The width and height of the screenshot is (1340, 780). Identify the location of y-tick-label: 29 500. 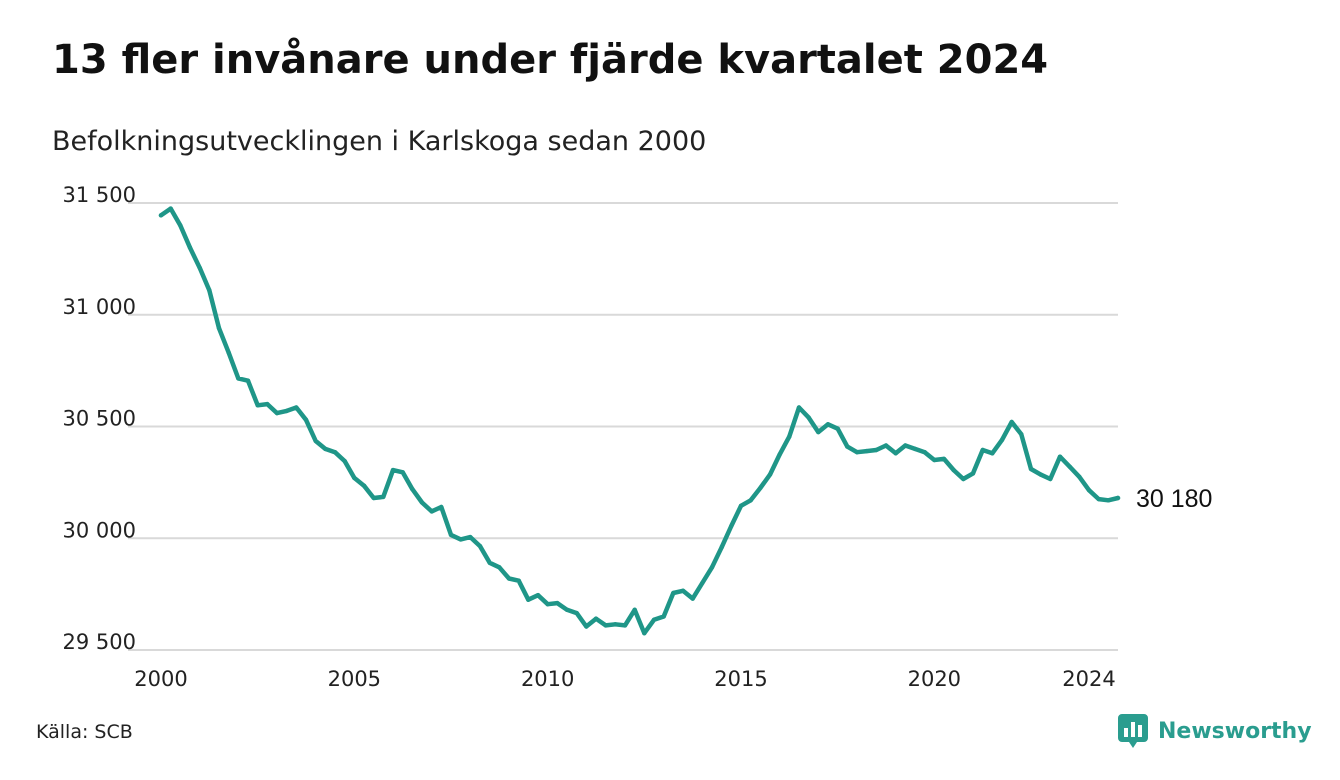
(99, 642).